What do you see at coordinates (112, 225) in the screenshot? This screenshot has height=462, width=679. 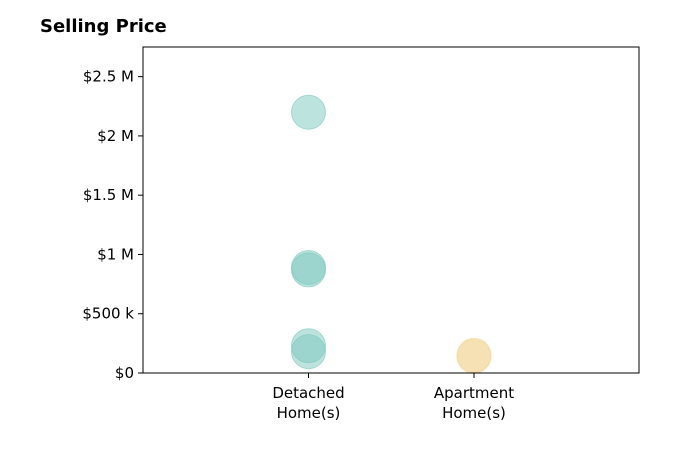 I see `y-axis: $0 $500 k $1 M $1.5 M $2 M $2.5 M` at bounding box center [112, 225].